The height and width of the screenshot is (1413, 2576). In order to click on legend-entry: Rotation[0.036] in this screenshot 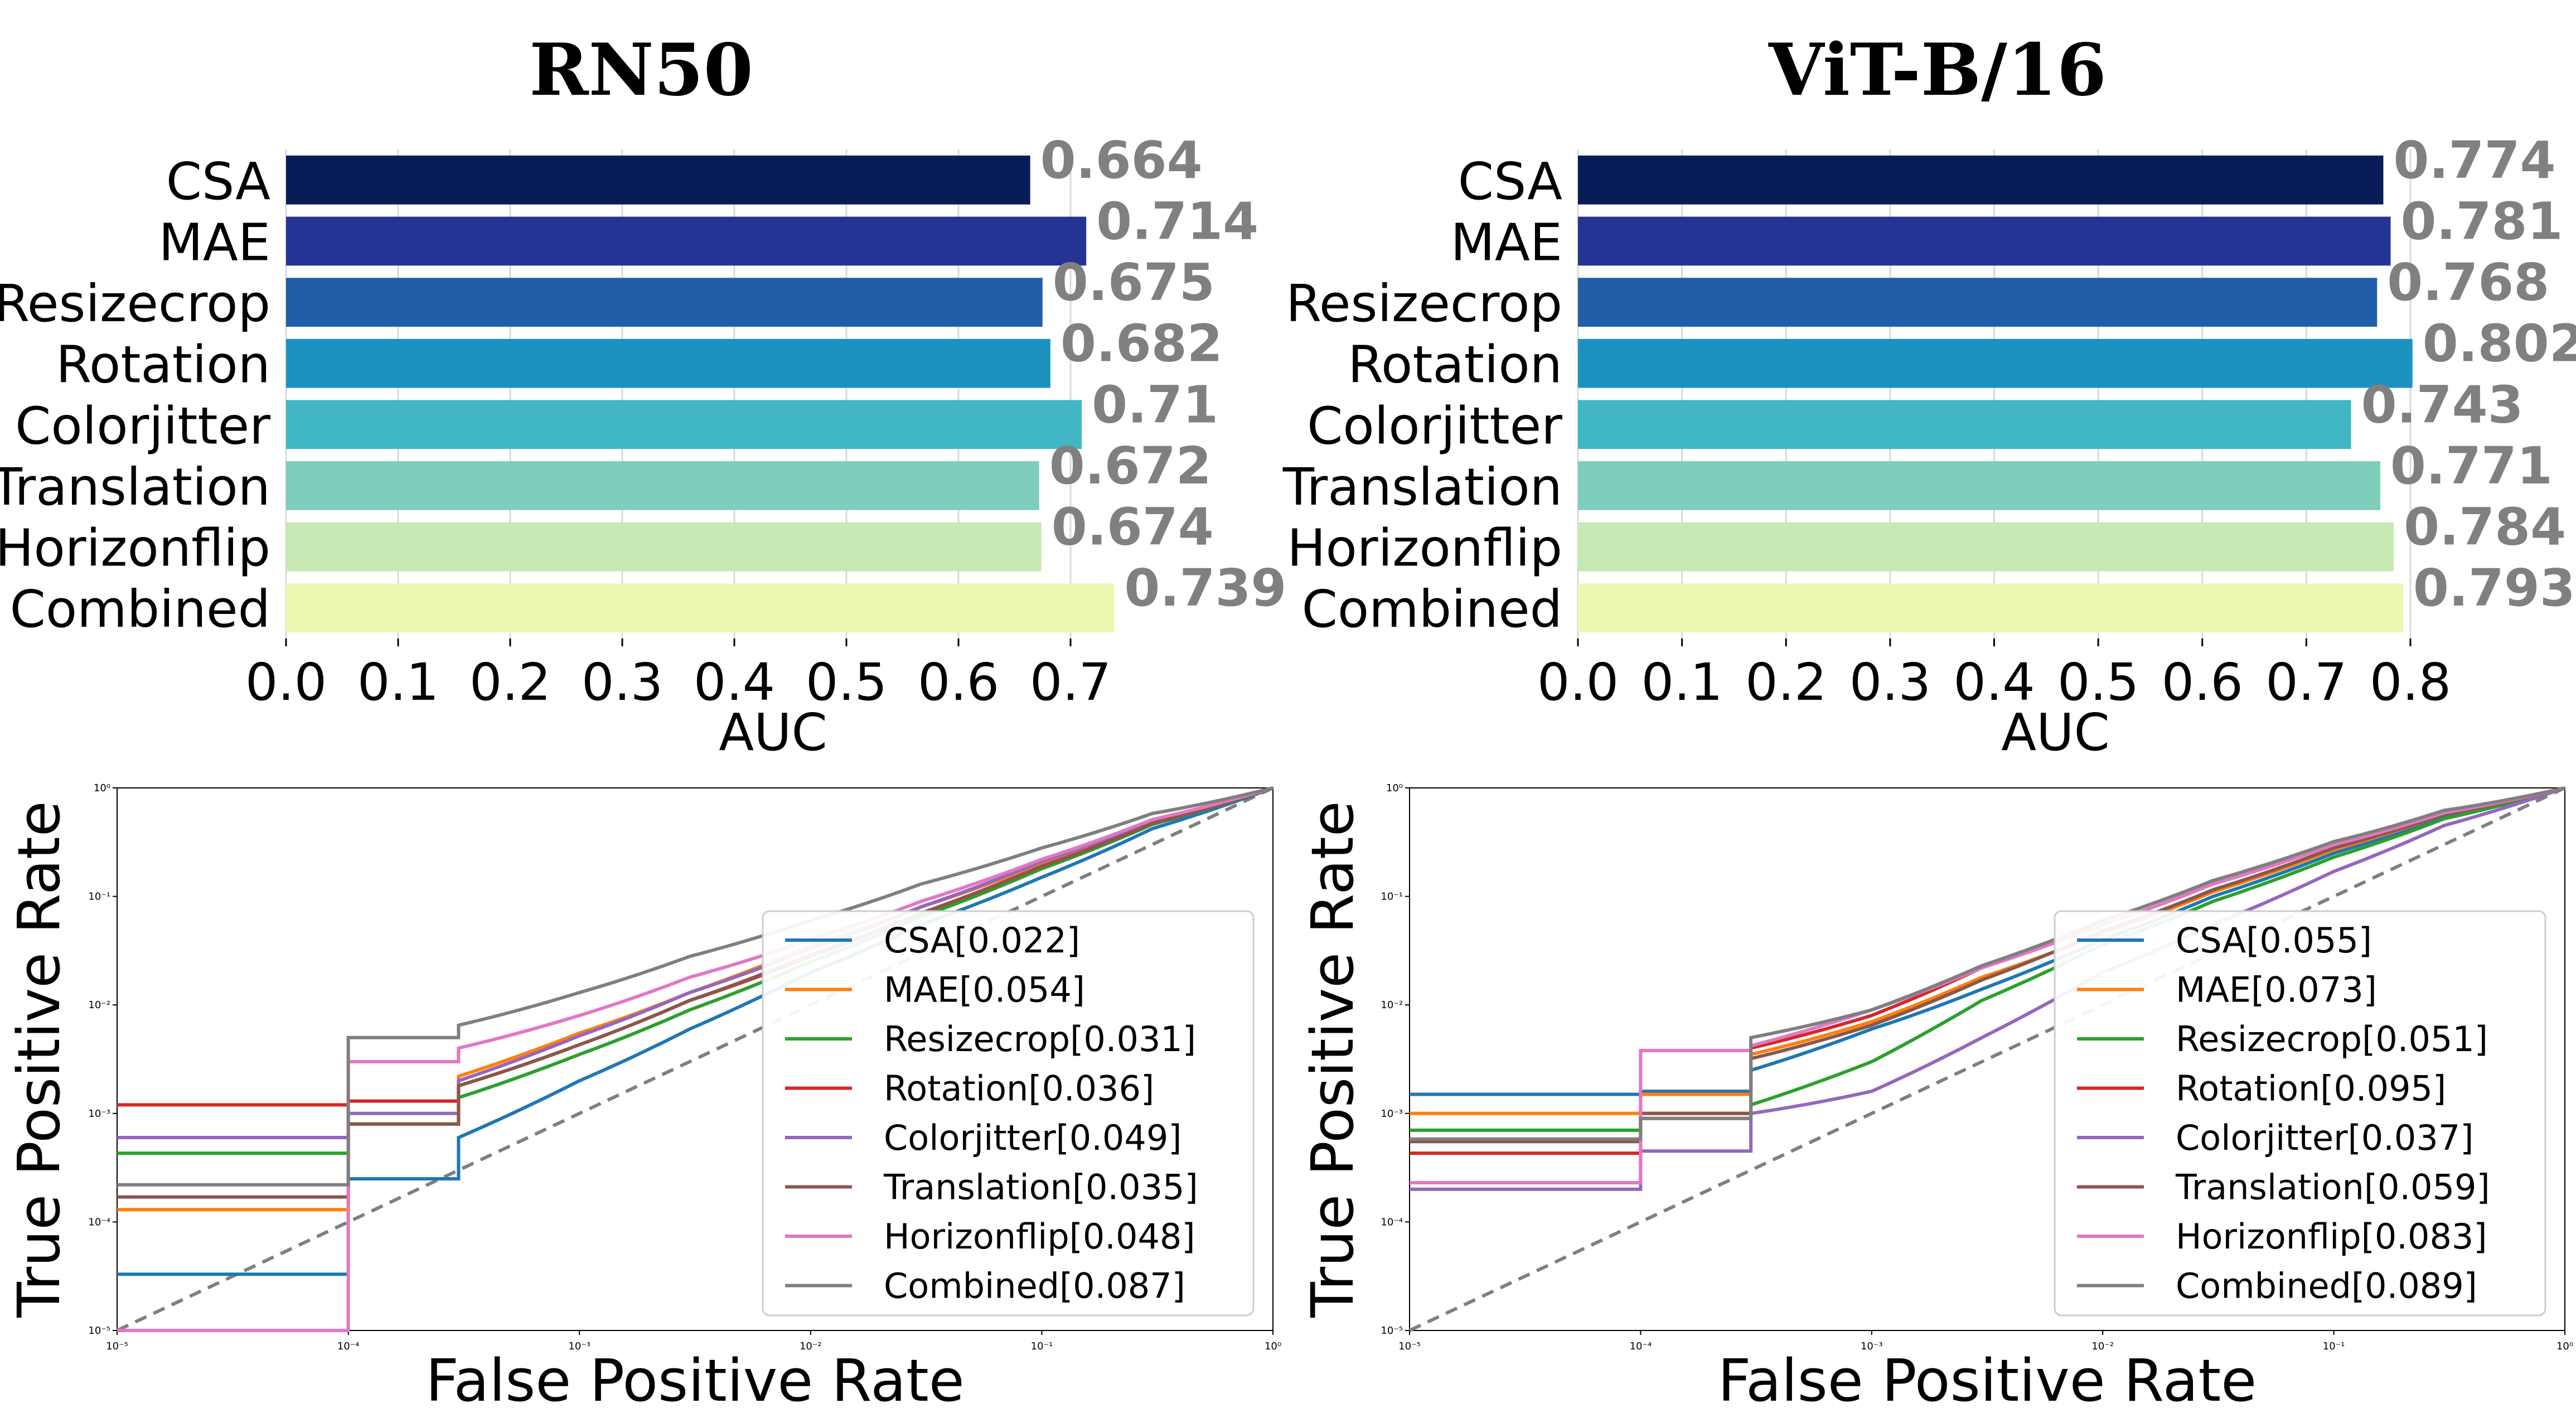, I will do `click(1019, 1088)`.